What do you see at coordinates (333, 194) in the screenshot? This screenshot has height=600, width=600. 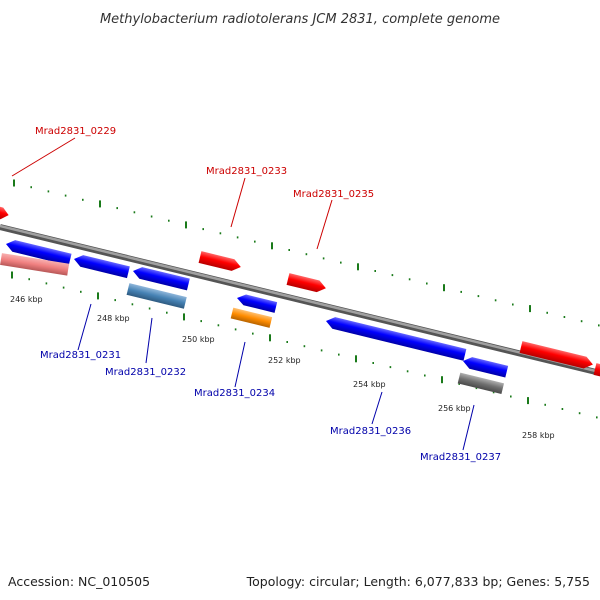 I see `gene-label-0235: Mrad2831_0235` at bounding box center [333, 194].